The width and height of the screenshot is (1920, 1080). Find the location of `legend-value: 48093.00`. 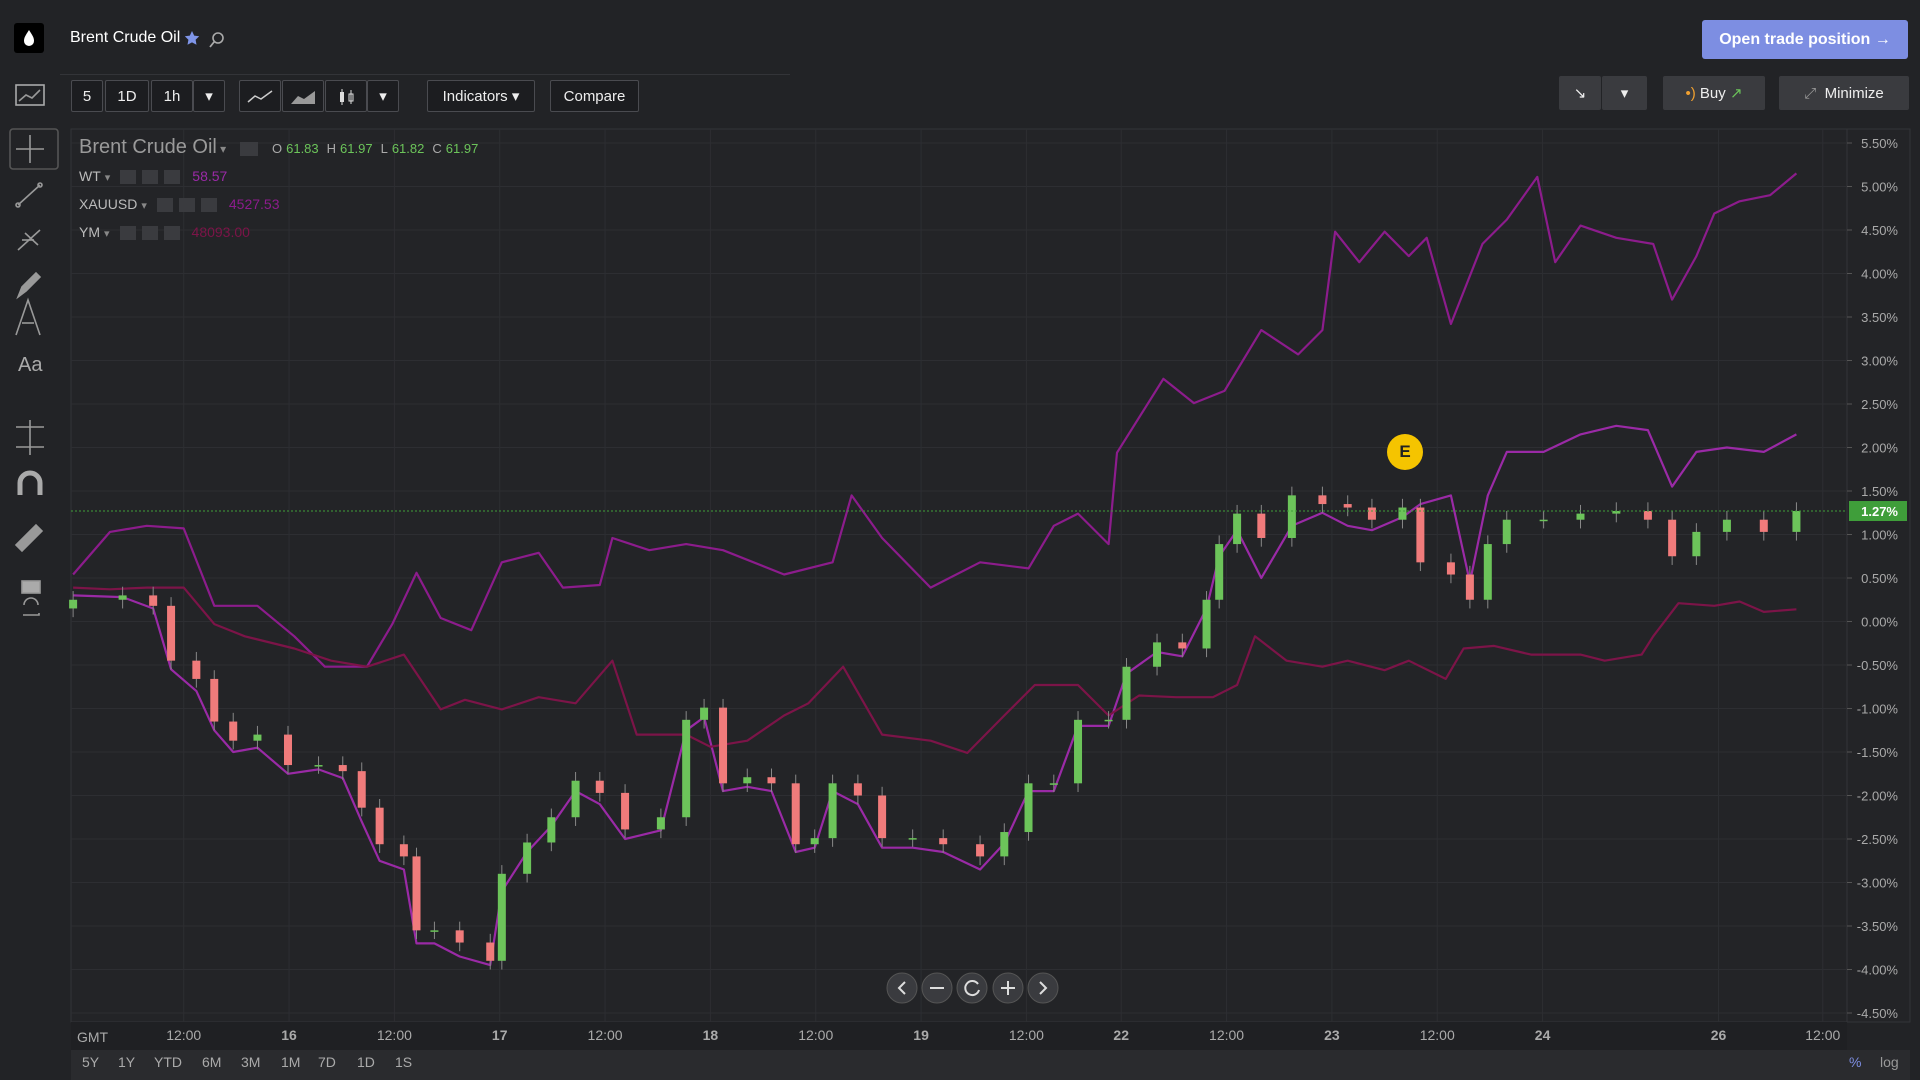

legend-value: 48093.00 is located at coordinates (220, 232).